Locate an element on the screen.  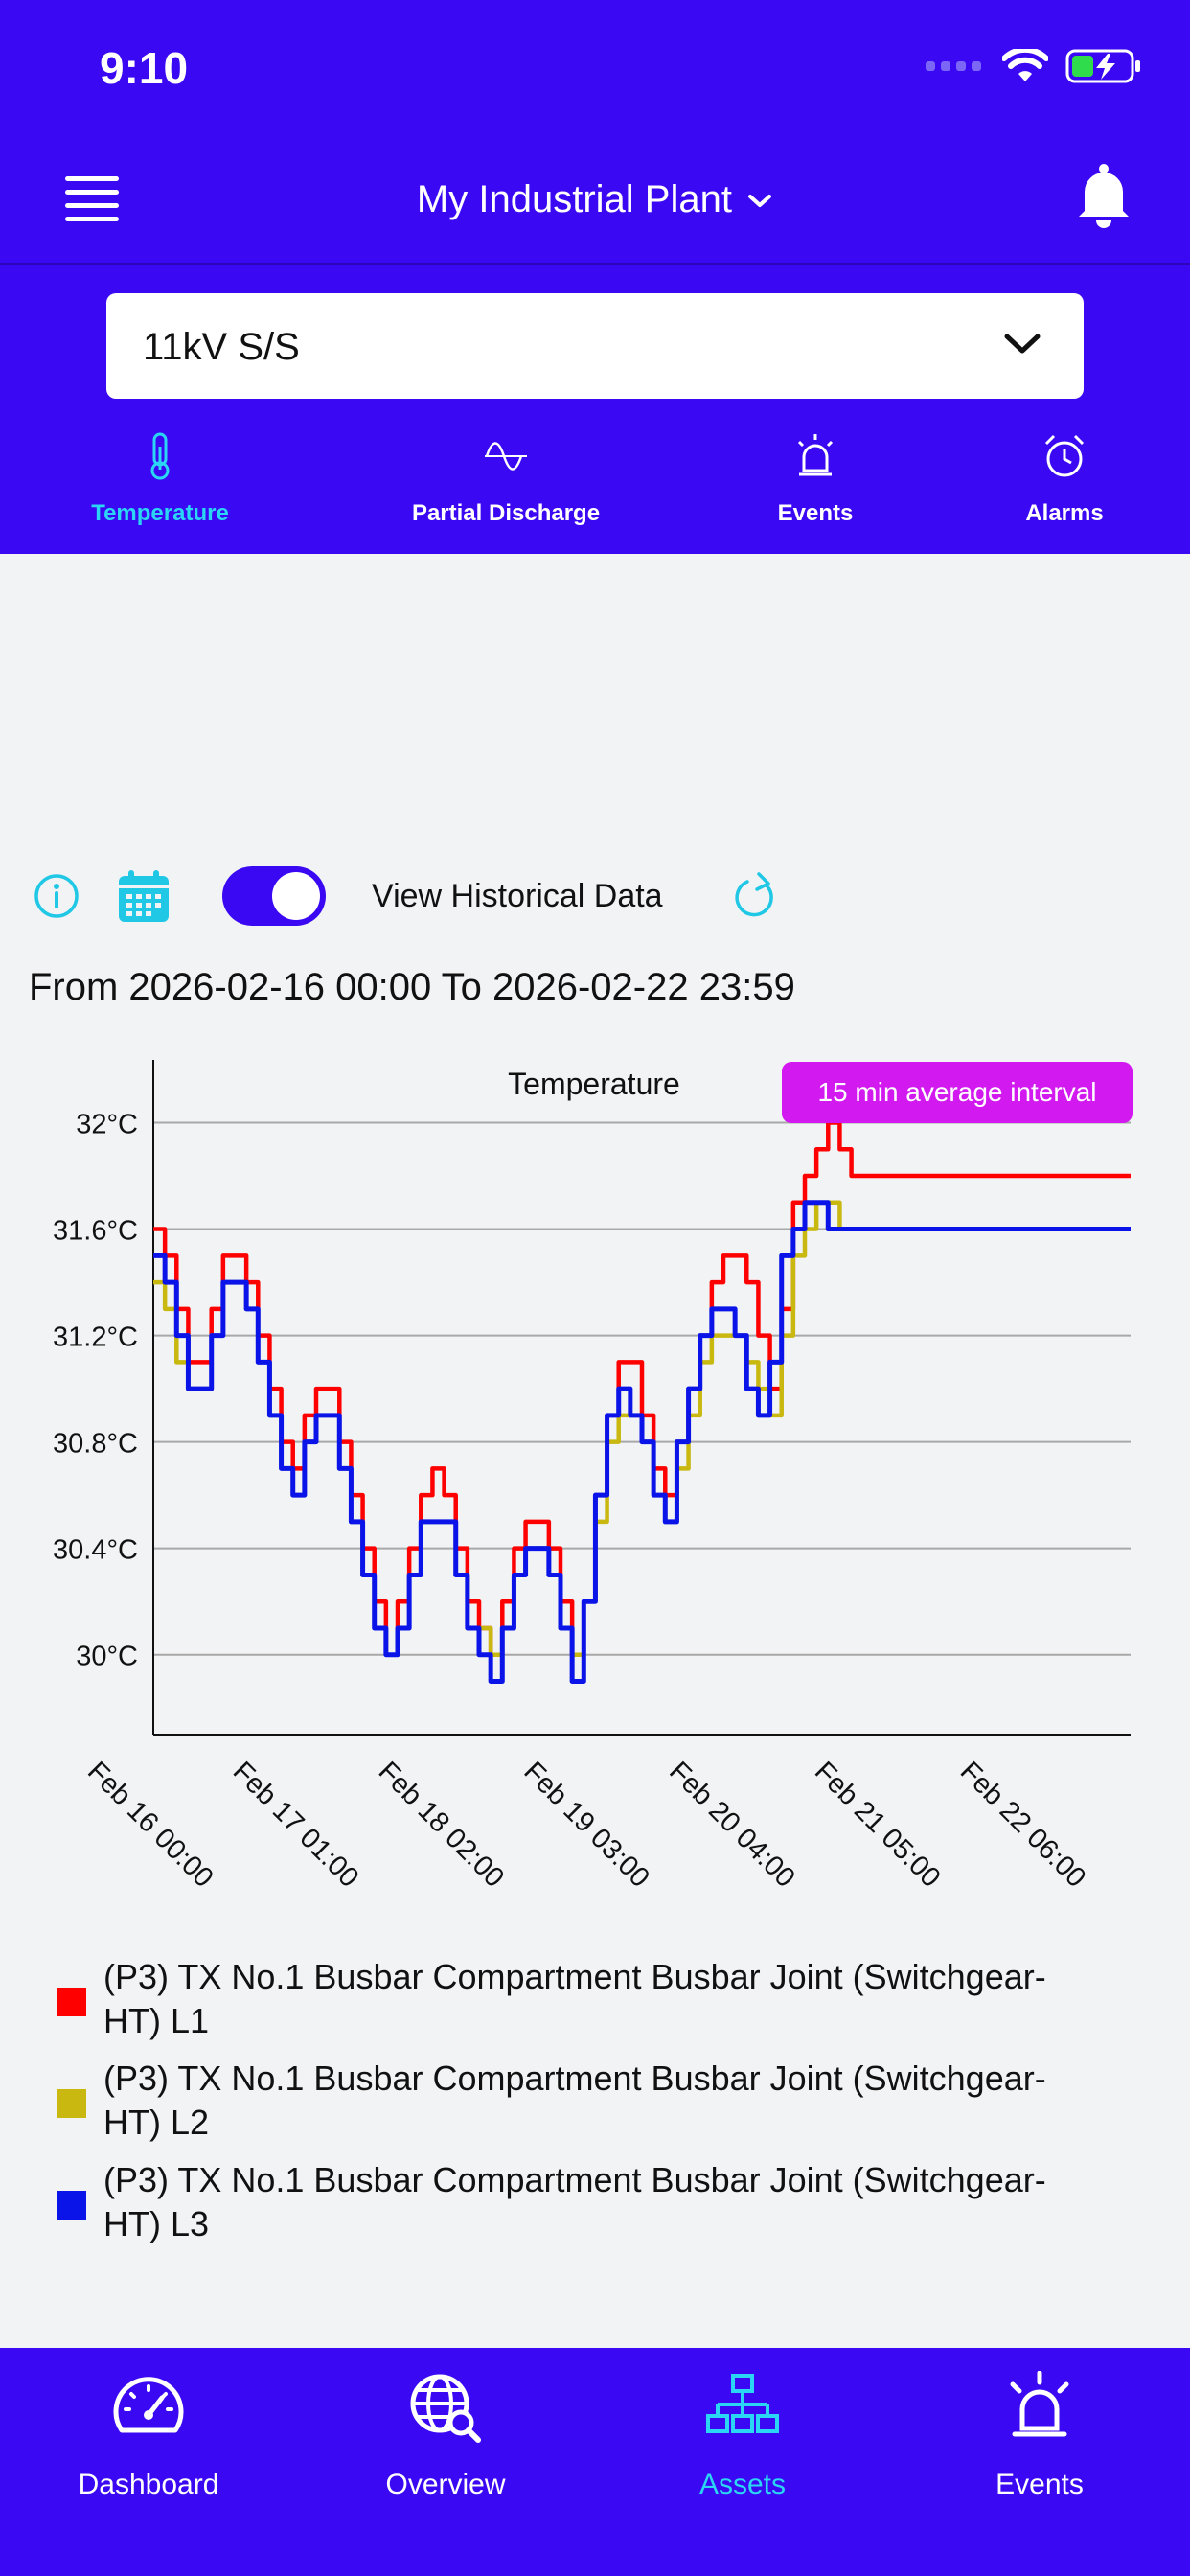
tab-alarms: Alarms is located at coordinates (1065, 477).